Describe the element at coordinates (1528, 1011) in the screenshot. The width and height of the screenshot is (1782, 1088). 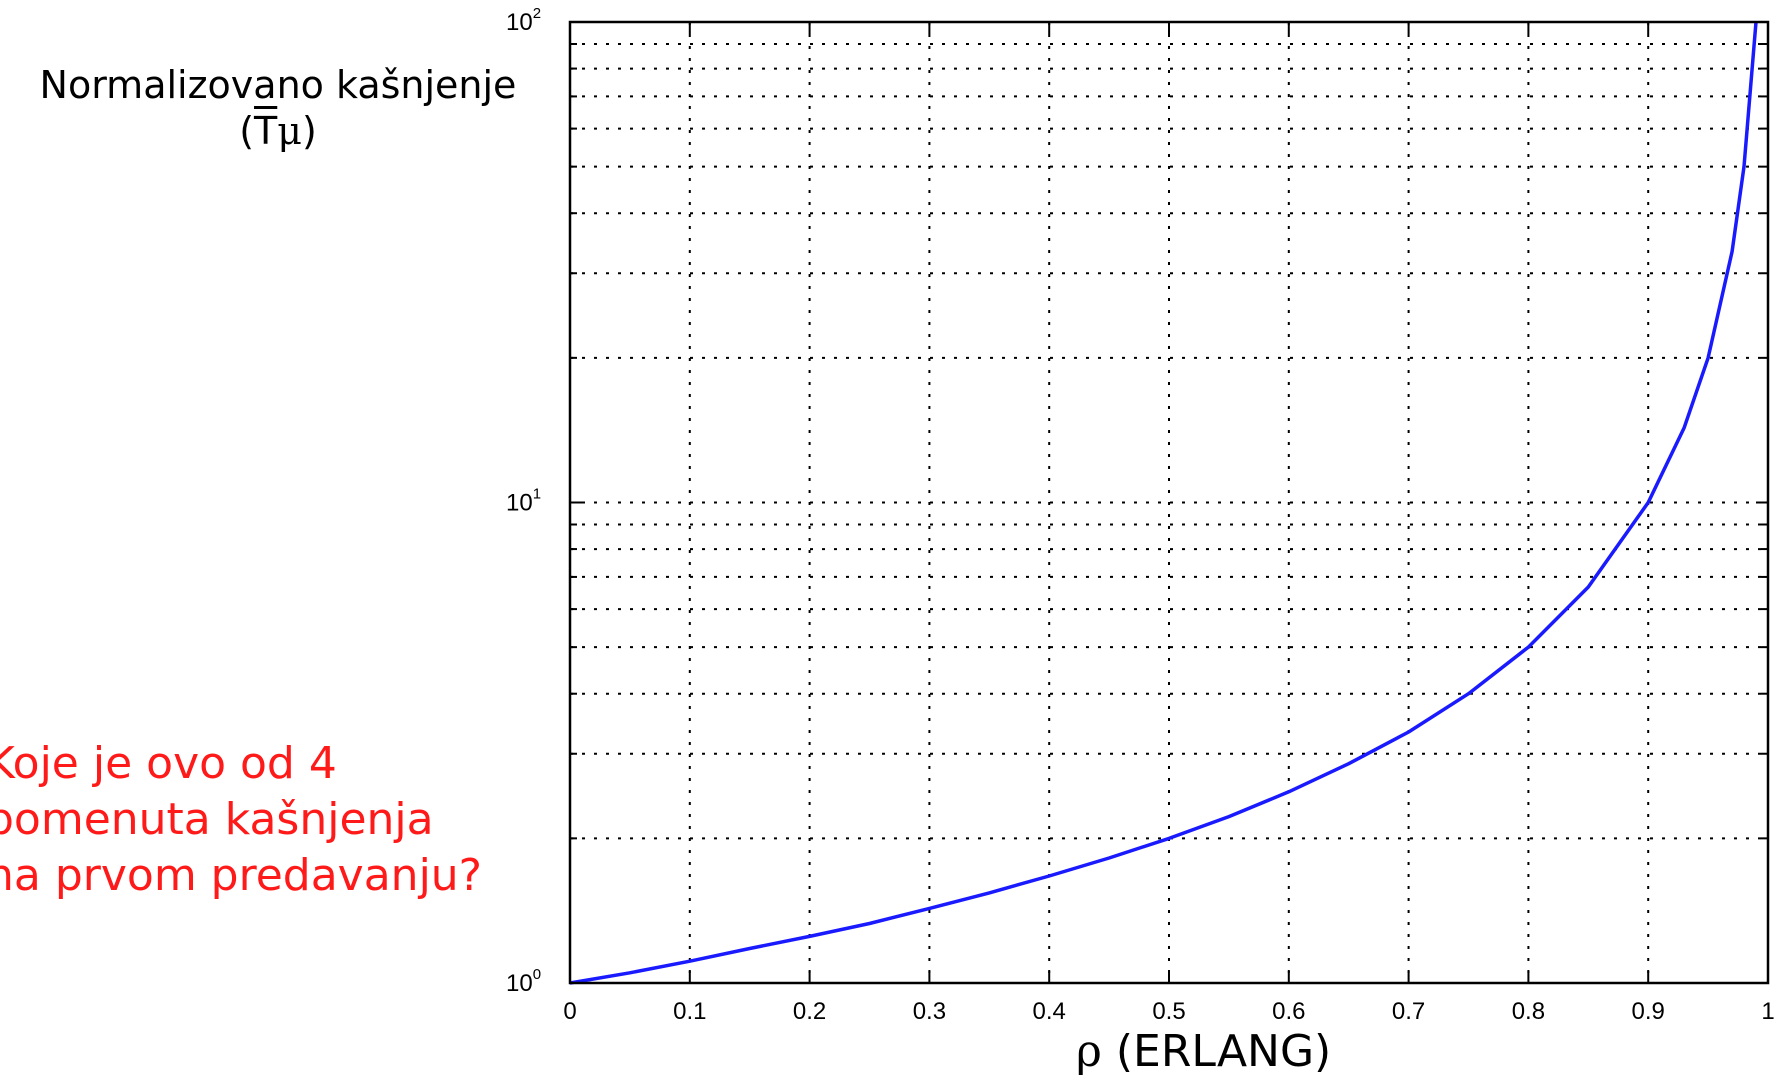
I see `x-tick-label: 0.8` at that location.